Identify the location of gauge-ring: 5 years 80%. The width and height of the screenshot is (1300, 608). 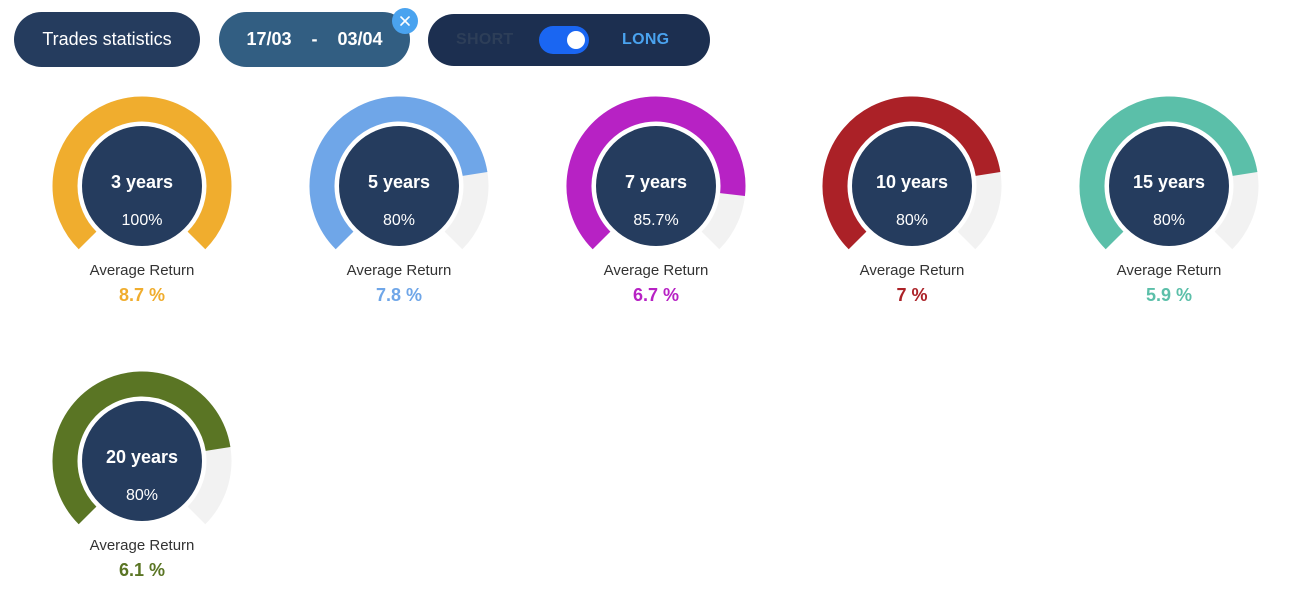
(399, 173).